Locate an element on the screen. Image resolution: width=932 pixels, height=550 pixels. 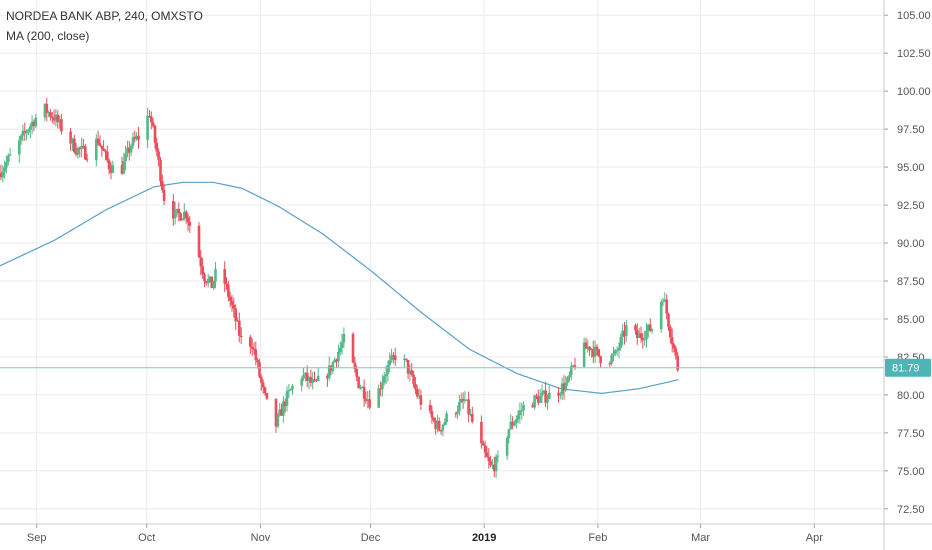
last-price-badge-layer: 81.79 is located at coordinates (908, 367).